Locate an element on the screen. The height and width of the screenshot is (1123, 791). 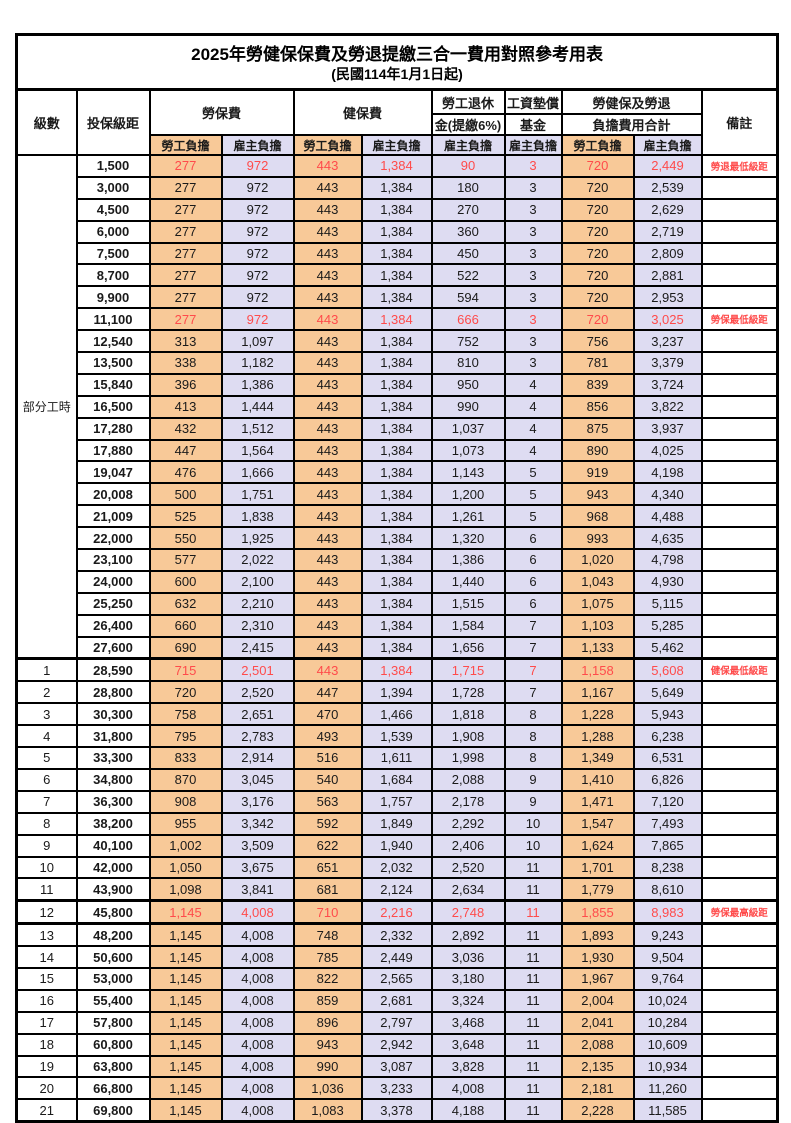
cell-total-employer: 11,260 is located at coordinates (667, 1088).